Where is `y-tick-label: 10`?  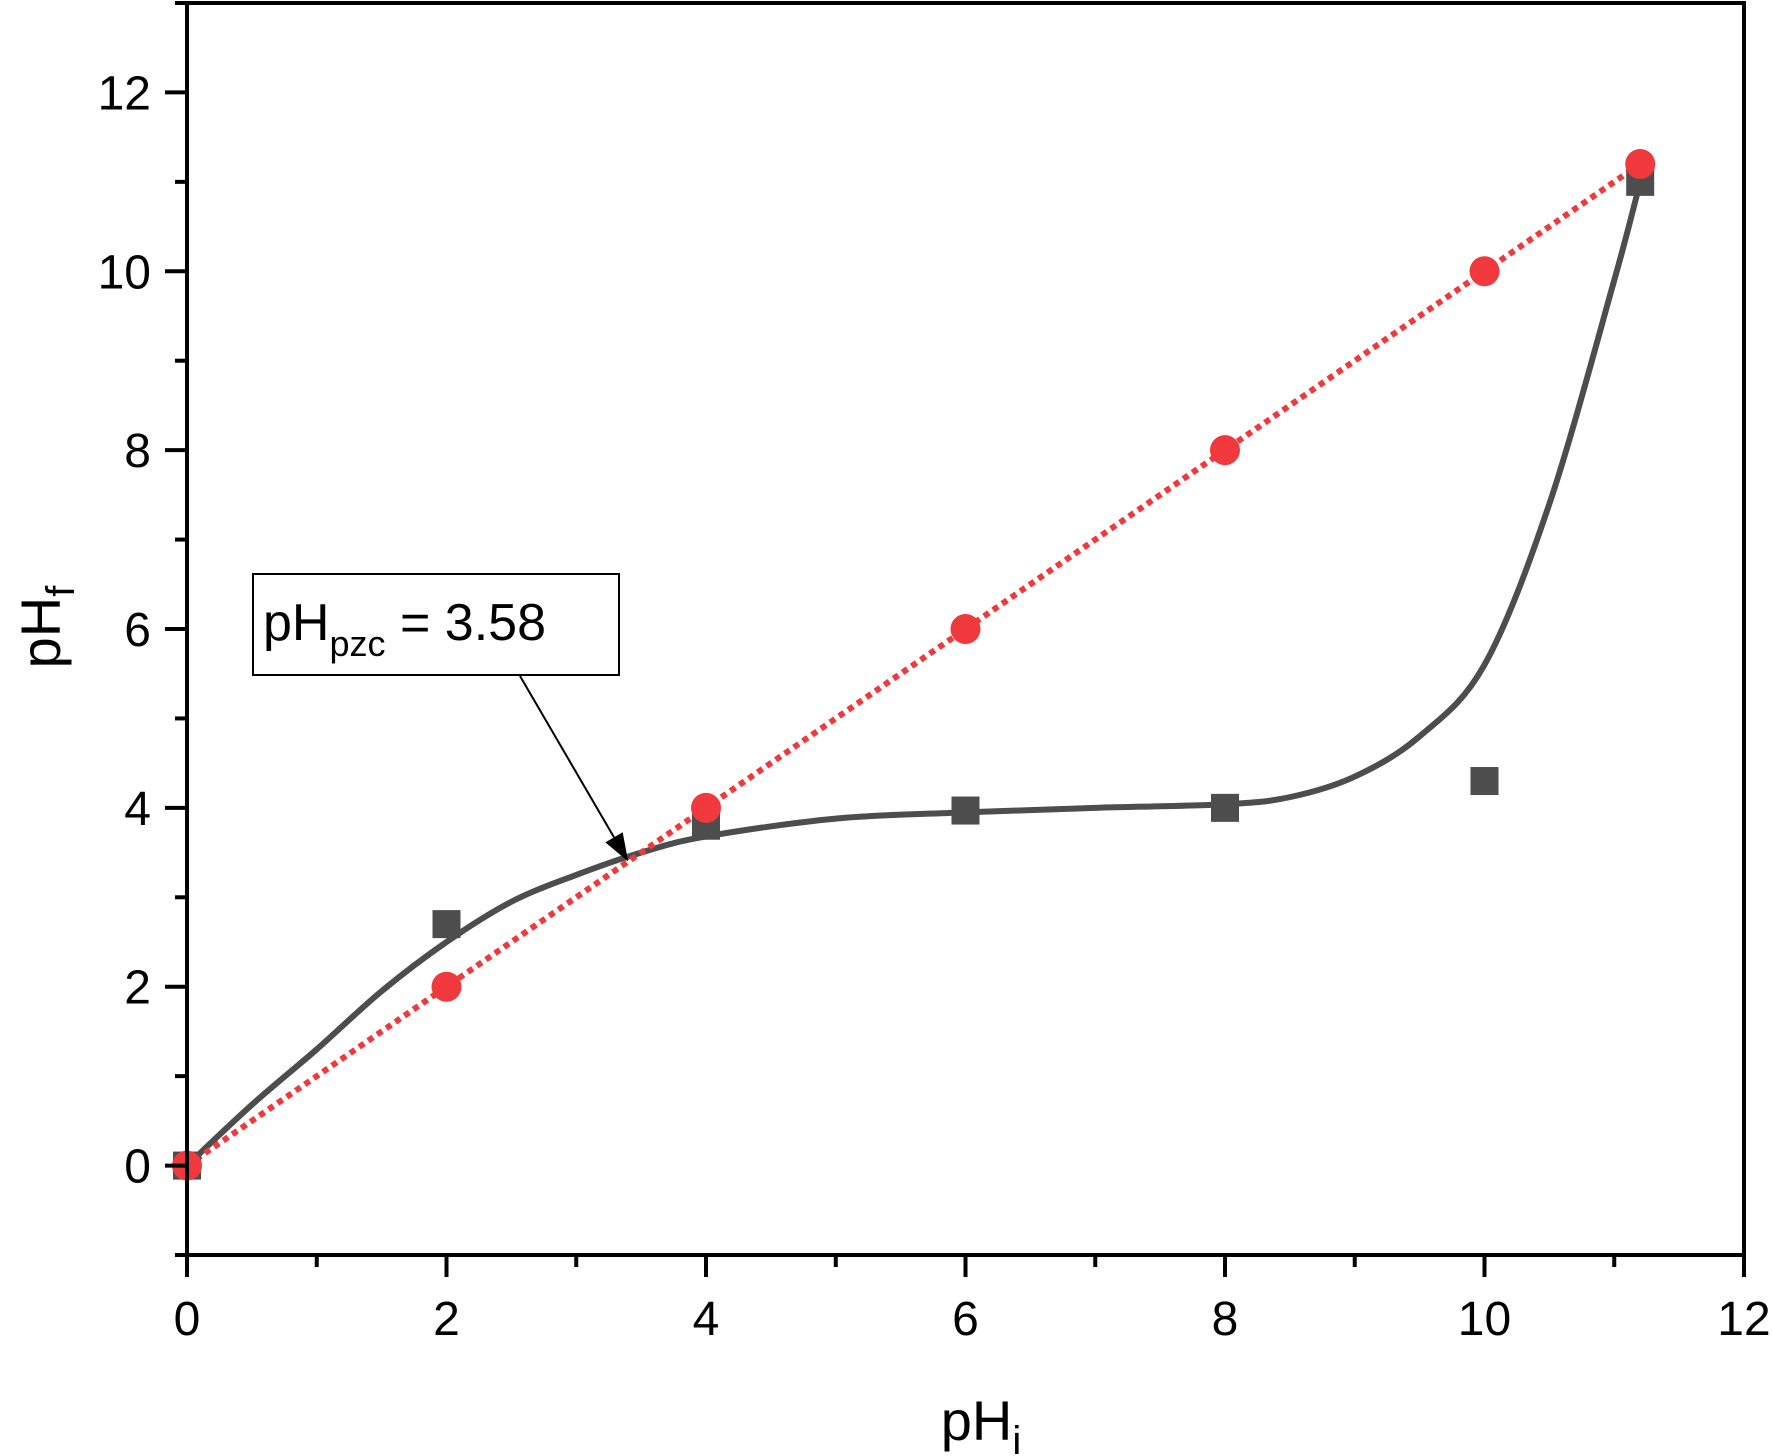 y-tick-label: 10 is located at coordinates (124, 272).